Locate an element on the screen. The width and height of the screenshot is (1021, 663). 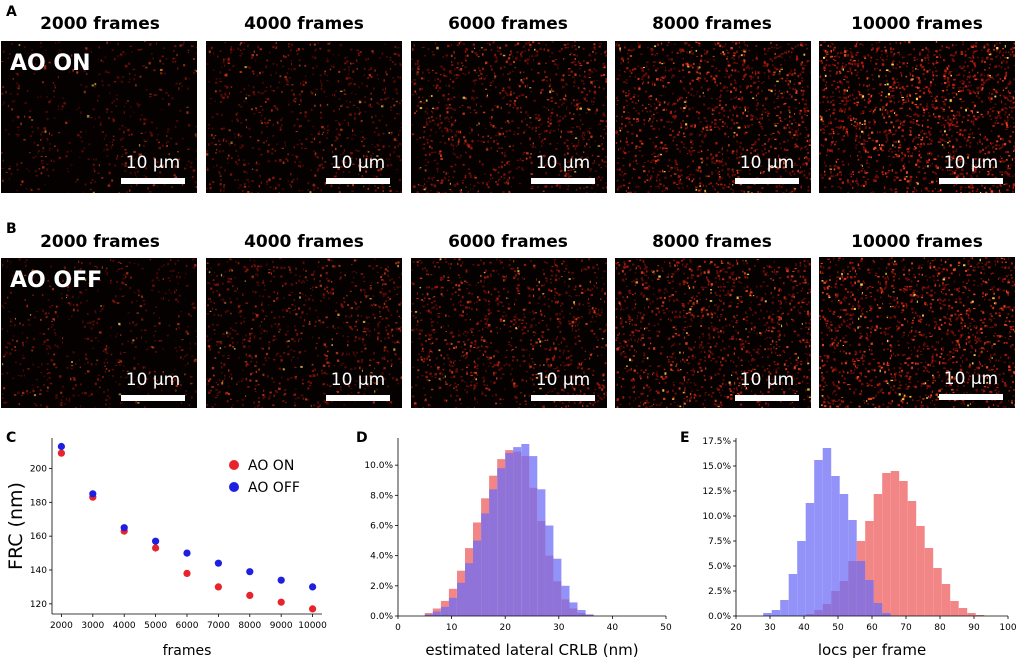
frame-title-b-2: 4000 frames is located at coordinates (304, 242).